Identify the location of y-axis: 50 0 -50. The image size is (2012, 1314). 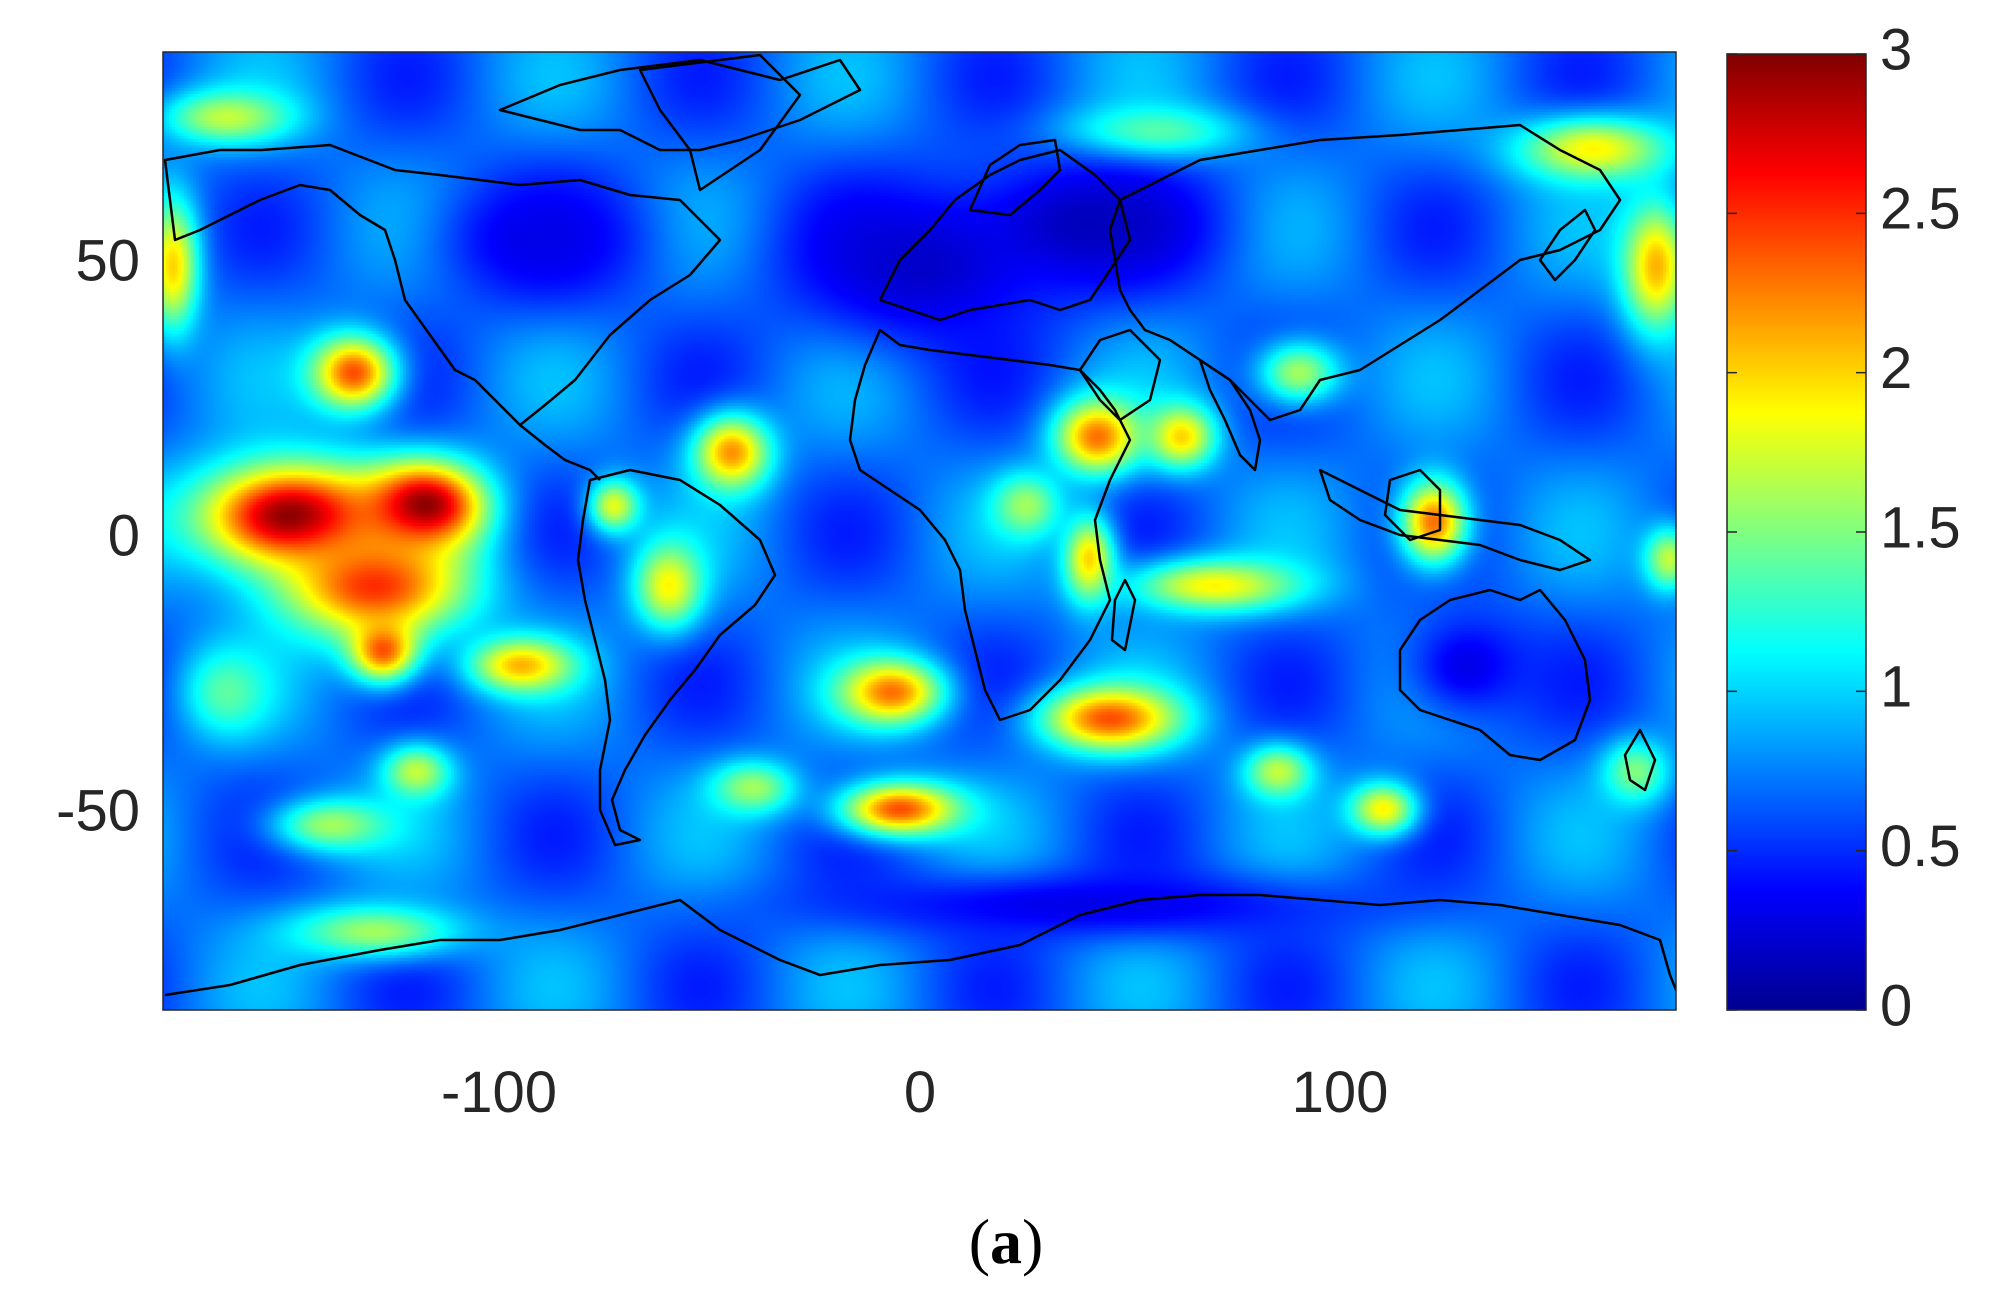
(98, 535).